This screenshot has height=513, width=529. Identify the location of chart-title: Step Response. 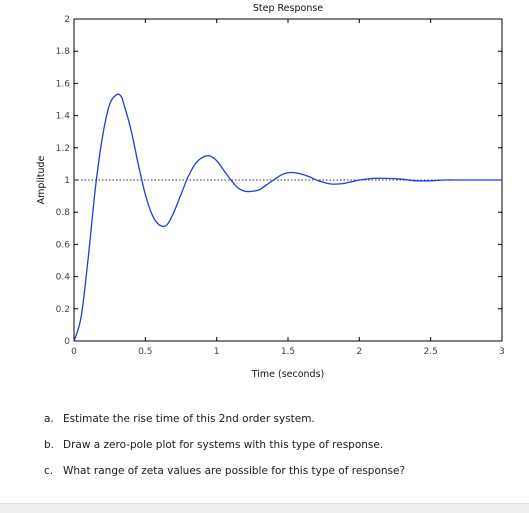
(288, 8).